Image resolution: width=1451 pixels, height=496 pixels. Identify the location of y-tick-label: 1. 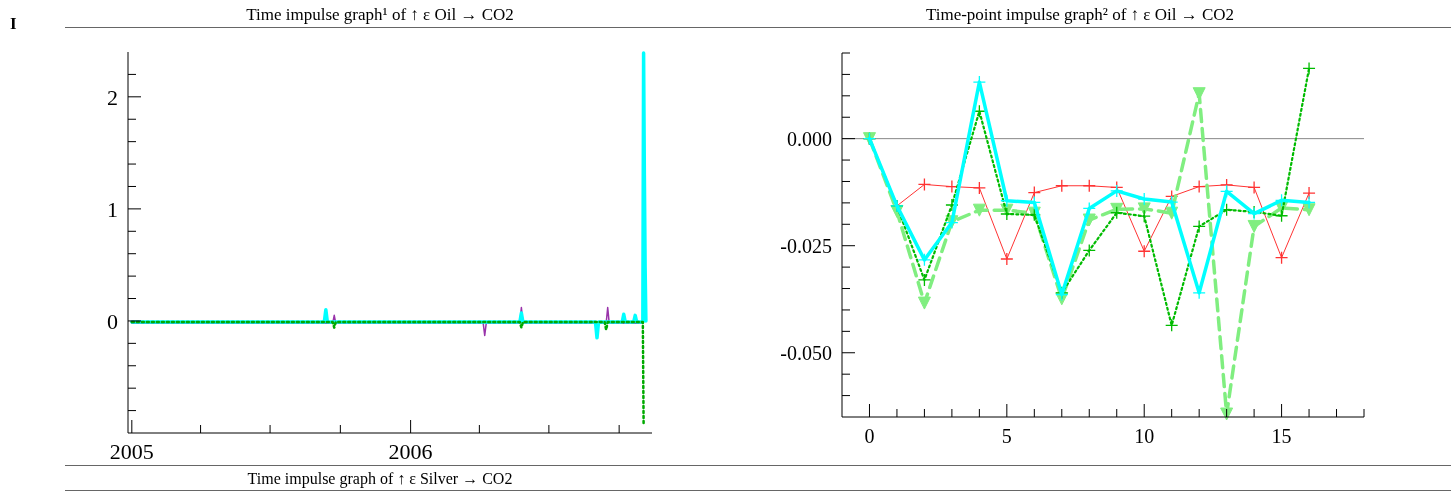
(112, 209).